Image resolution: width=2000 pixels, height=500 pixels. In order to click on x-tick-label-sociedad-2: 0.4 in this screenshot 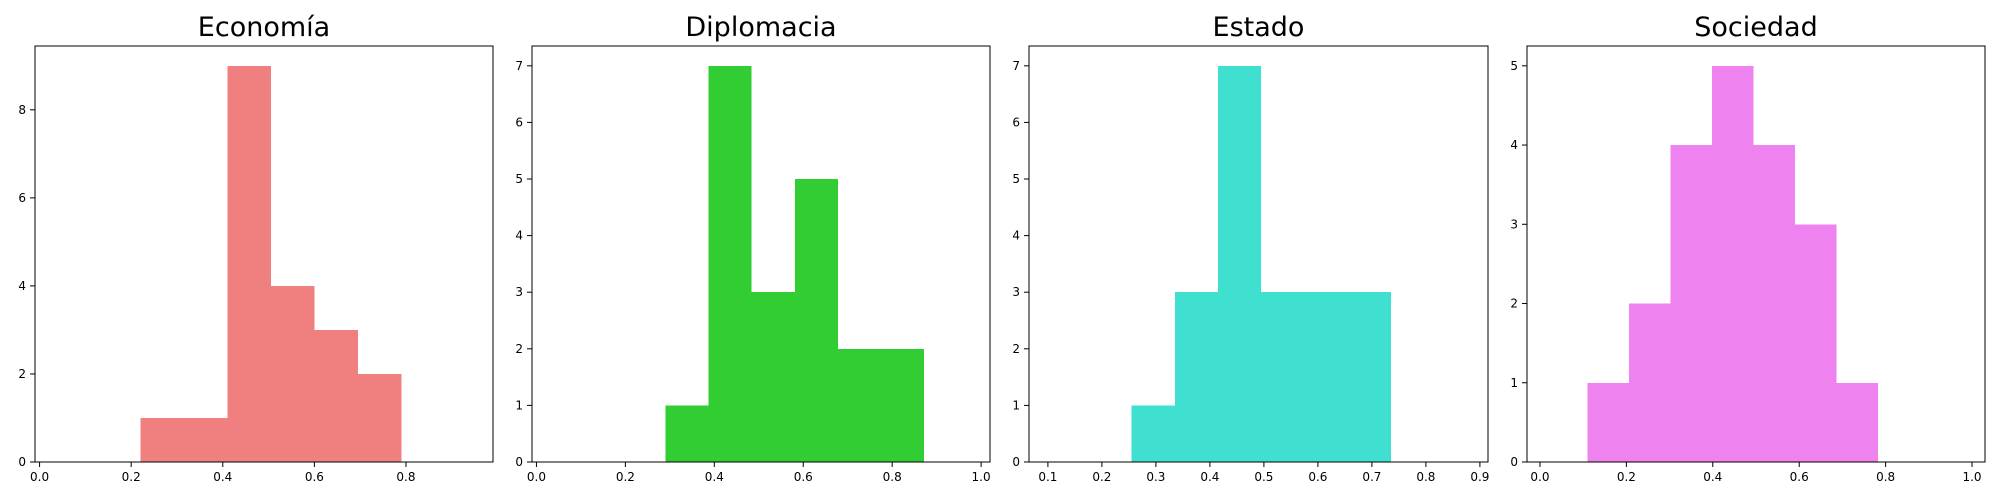, I will do `click(1712, 477)`.